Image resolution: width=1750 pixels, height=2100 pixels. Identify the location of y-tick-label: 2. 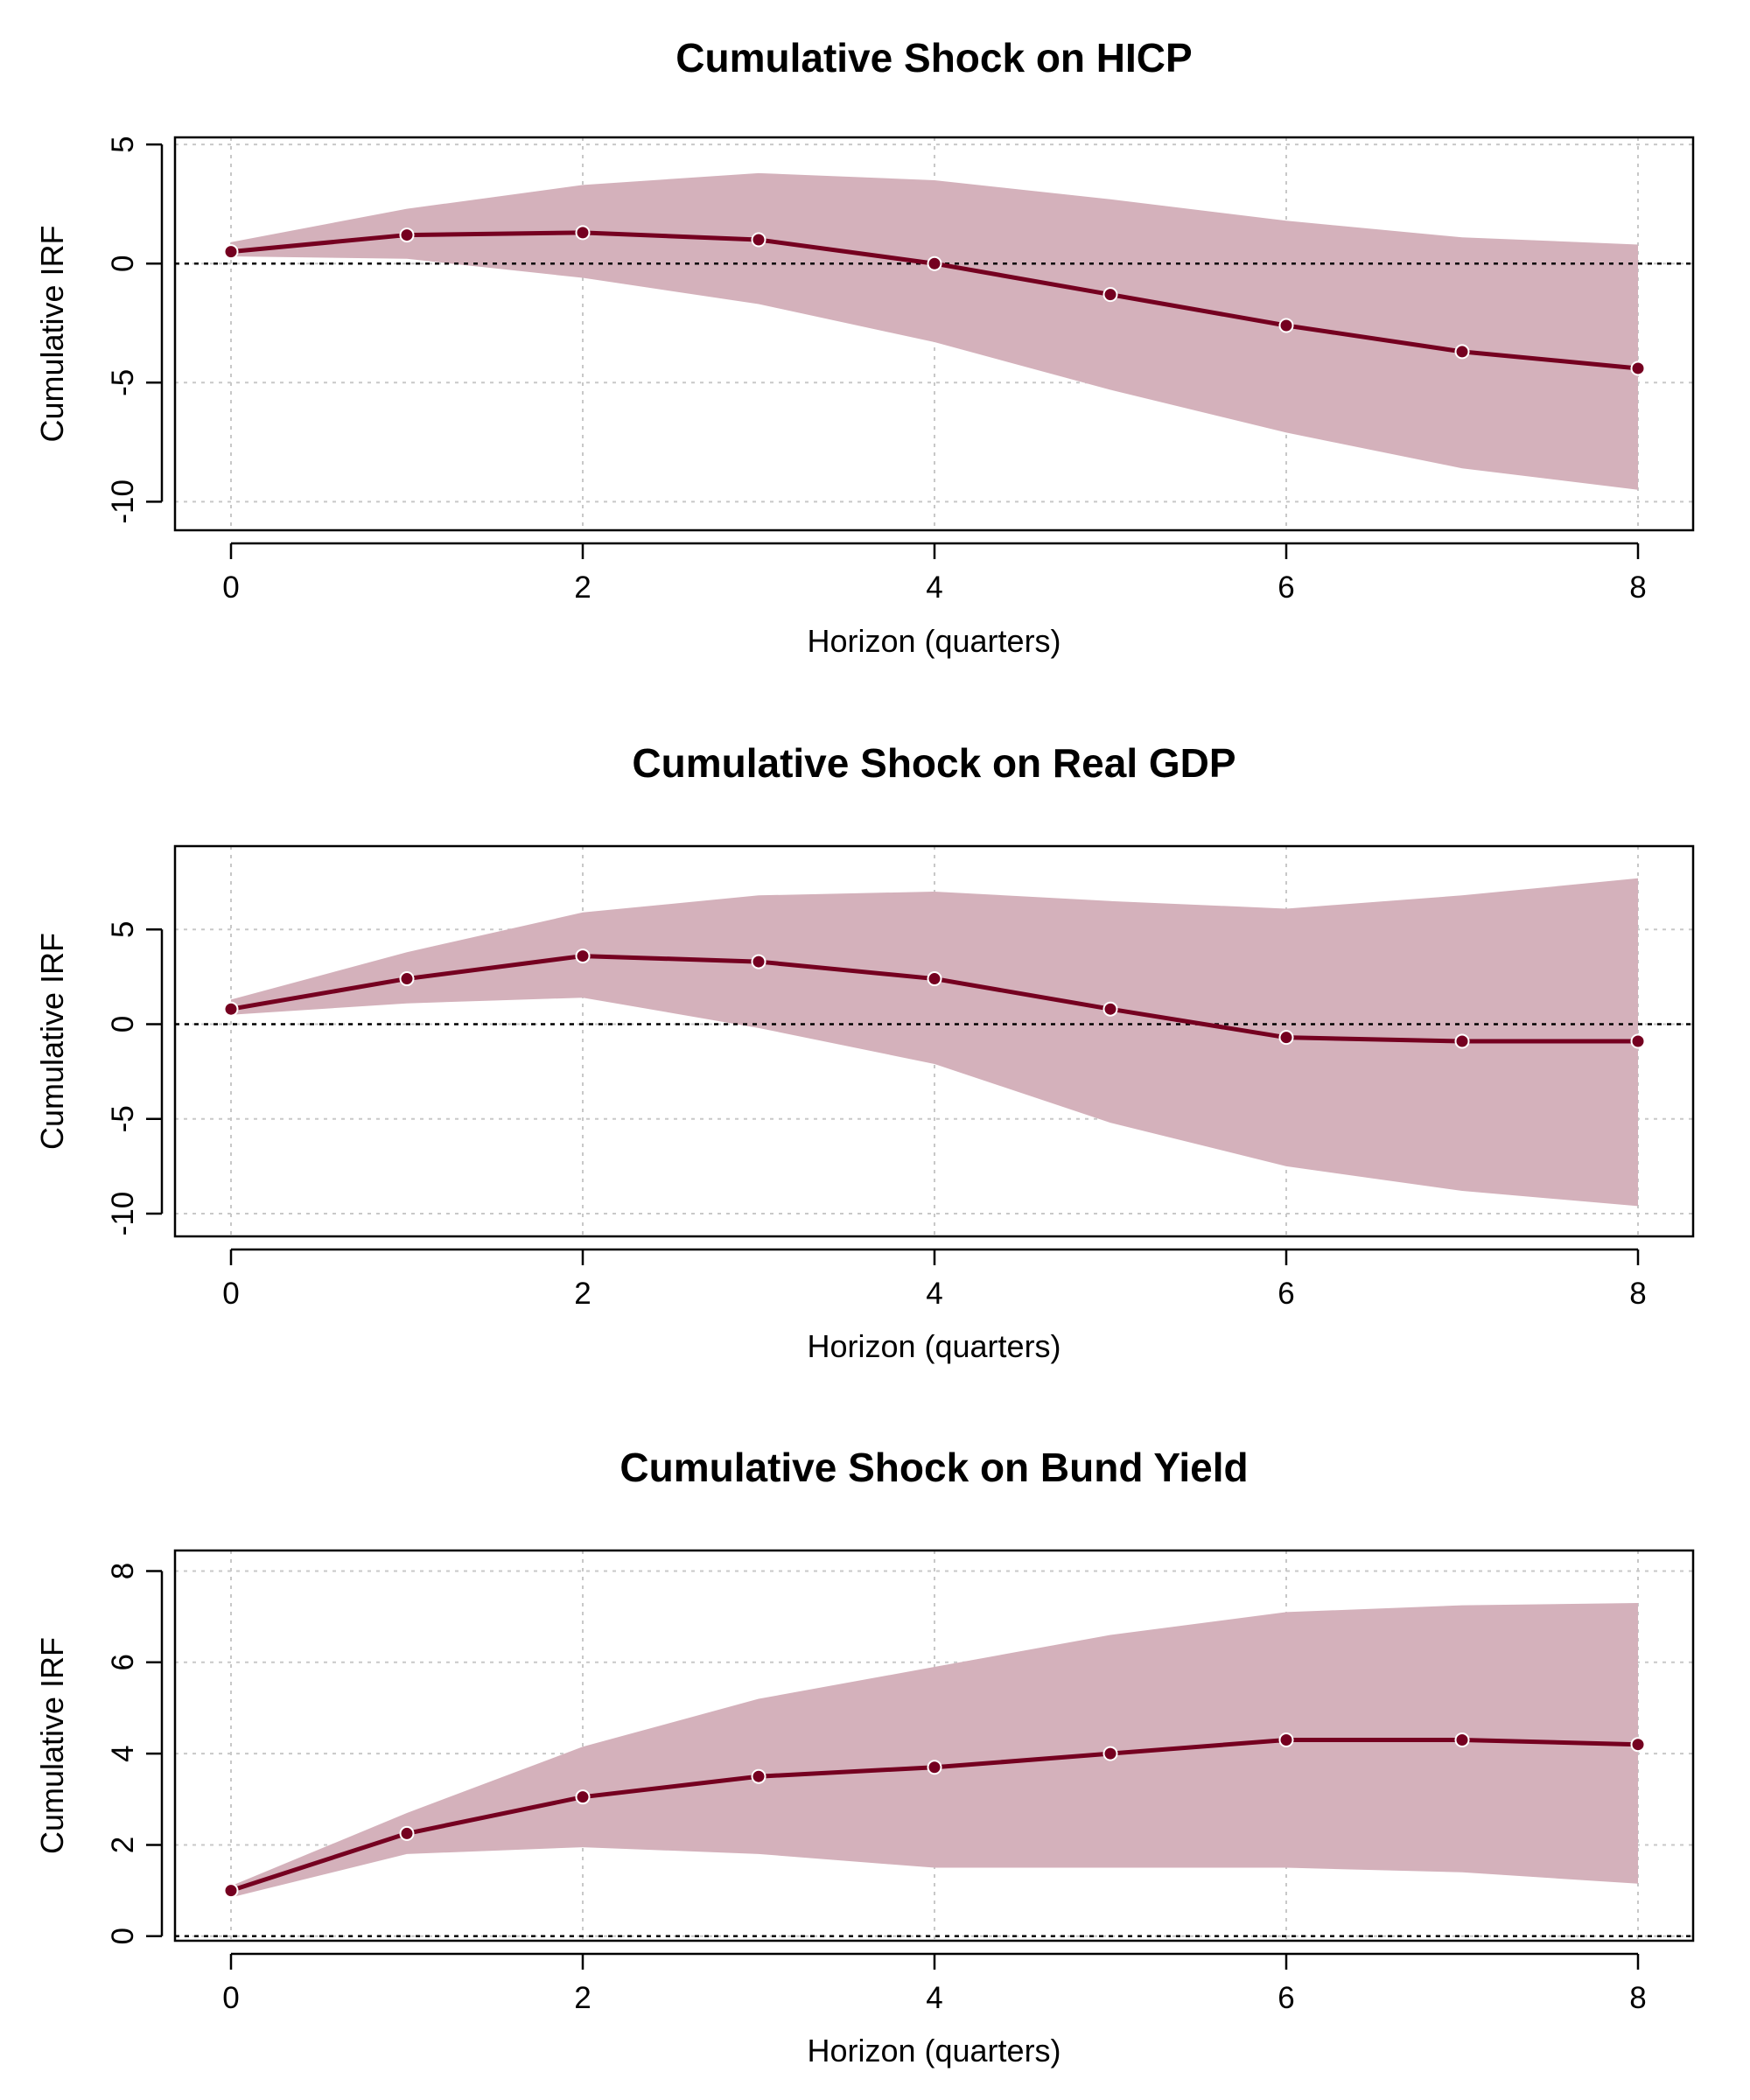
(123, 1845).